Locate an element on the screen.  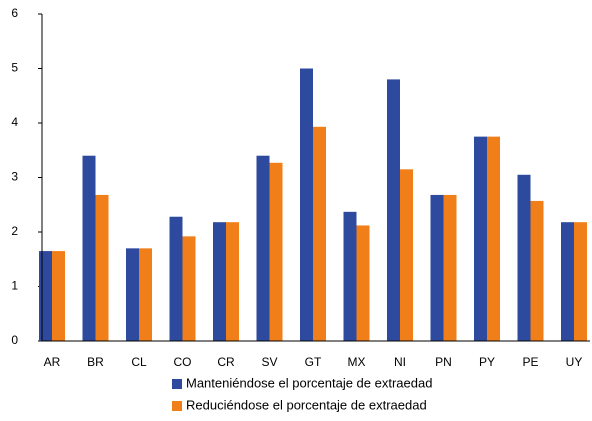
y-tick-label: 3 is located at coordinates (14, 177).